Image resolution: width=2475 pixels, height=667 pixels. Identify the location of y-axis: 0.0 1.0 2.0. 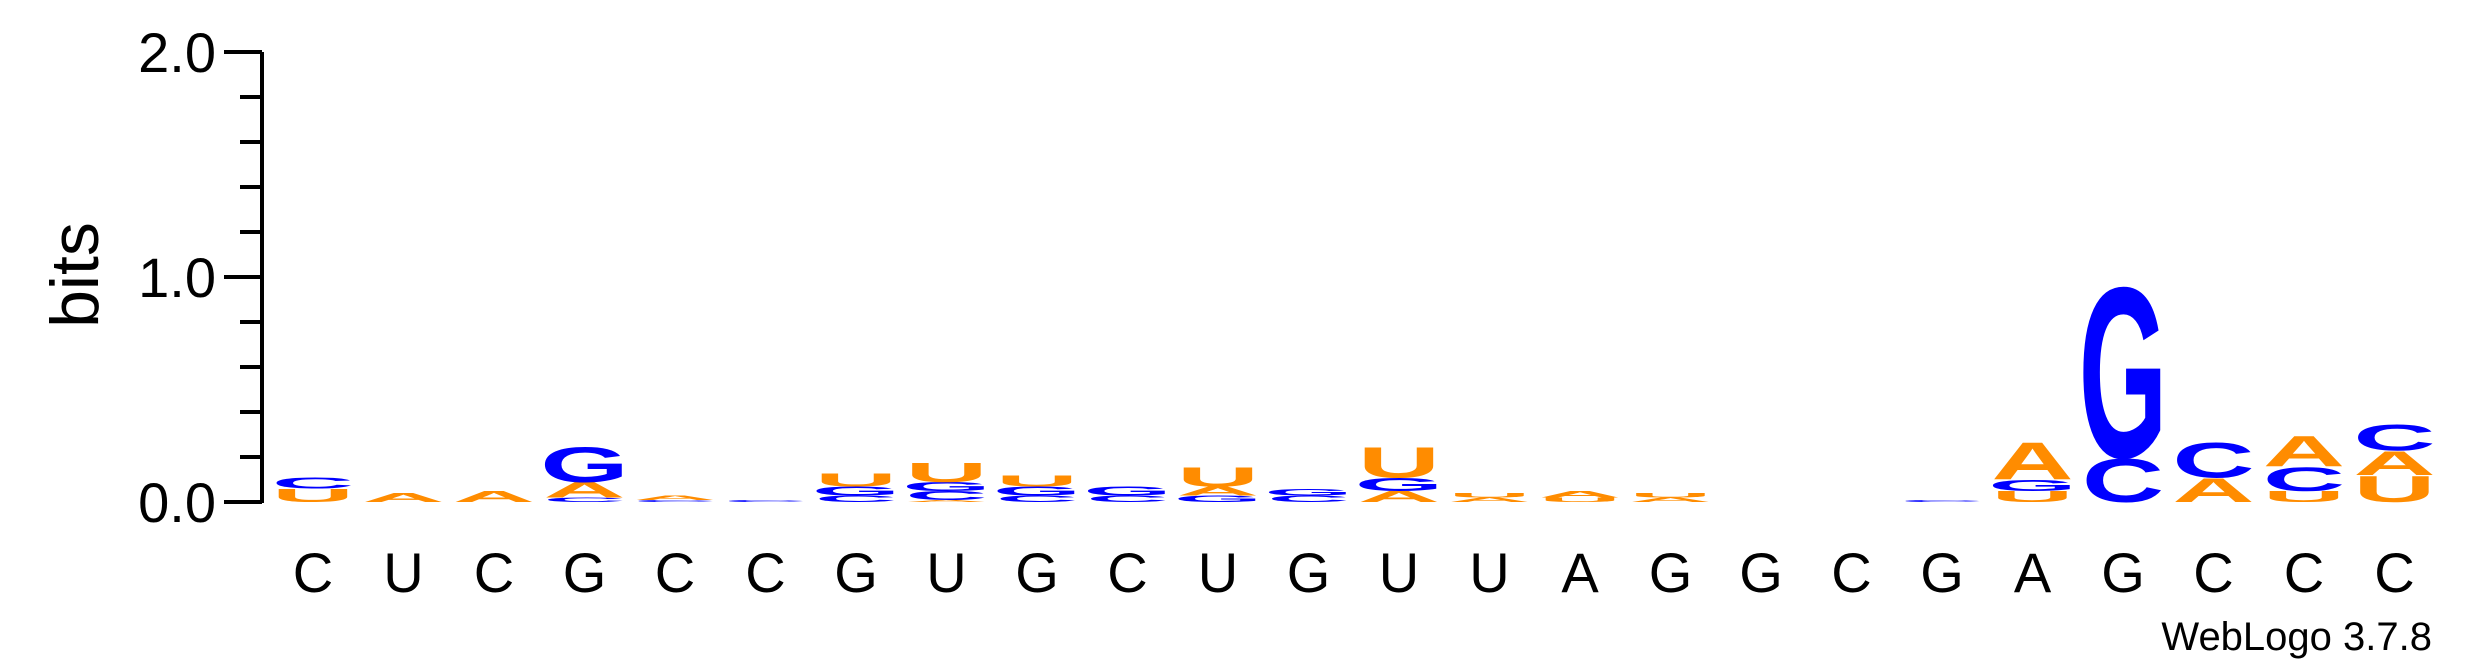
(201, 277).